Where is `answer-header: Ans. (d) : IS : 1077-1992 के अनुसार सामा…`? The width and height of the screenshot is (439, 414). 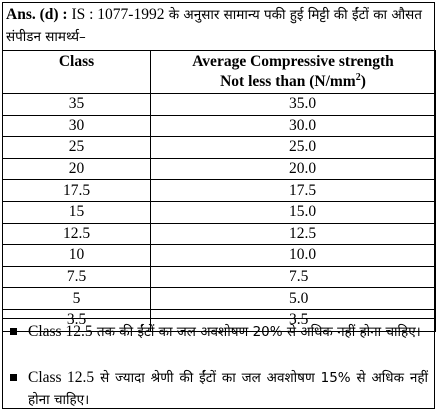 answer-header: Ans. (d) : IS : 1077-1992 के अनुसार सामा… is located at coordinates (218, 26).